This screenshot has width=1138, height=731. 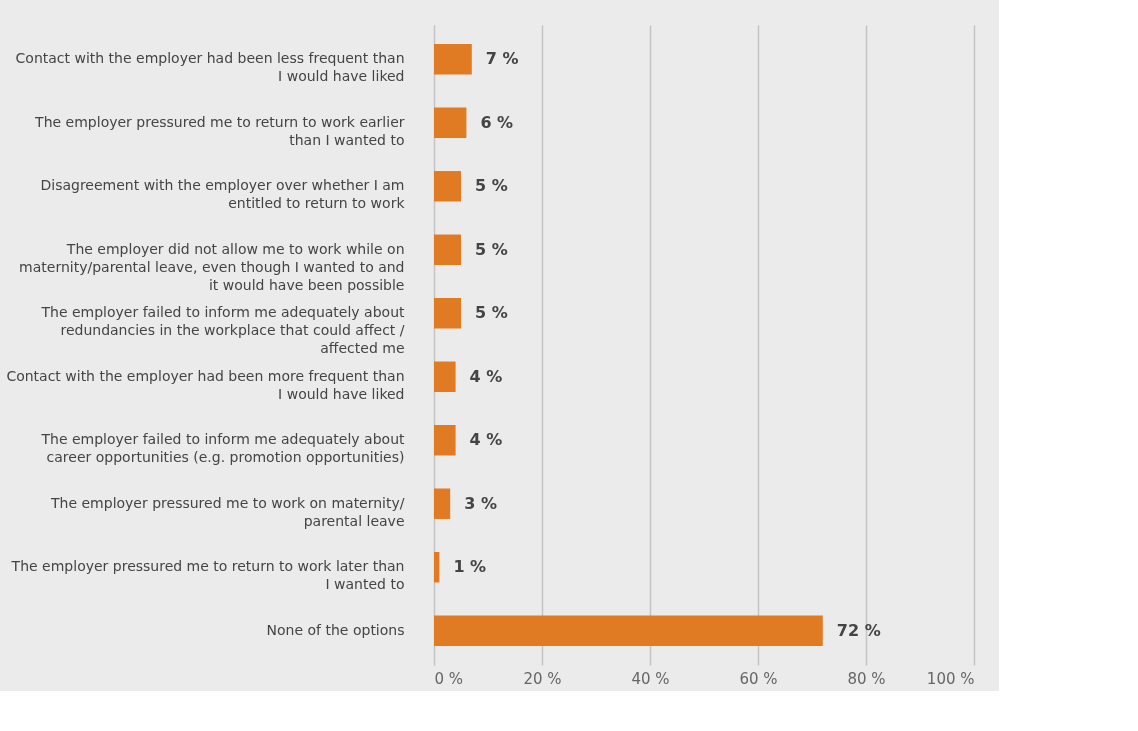 What do you see at coordinates (758, 678) in the screenshot?
I see `x-tick-label: 60 %` at bounding box center [758, 678].